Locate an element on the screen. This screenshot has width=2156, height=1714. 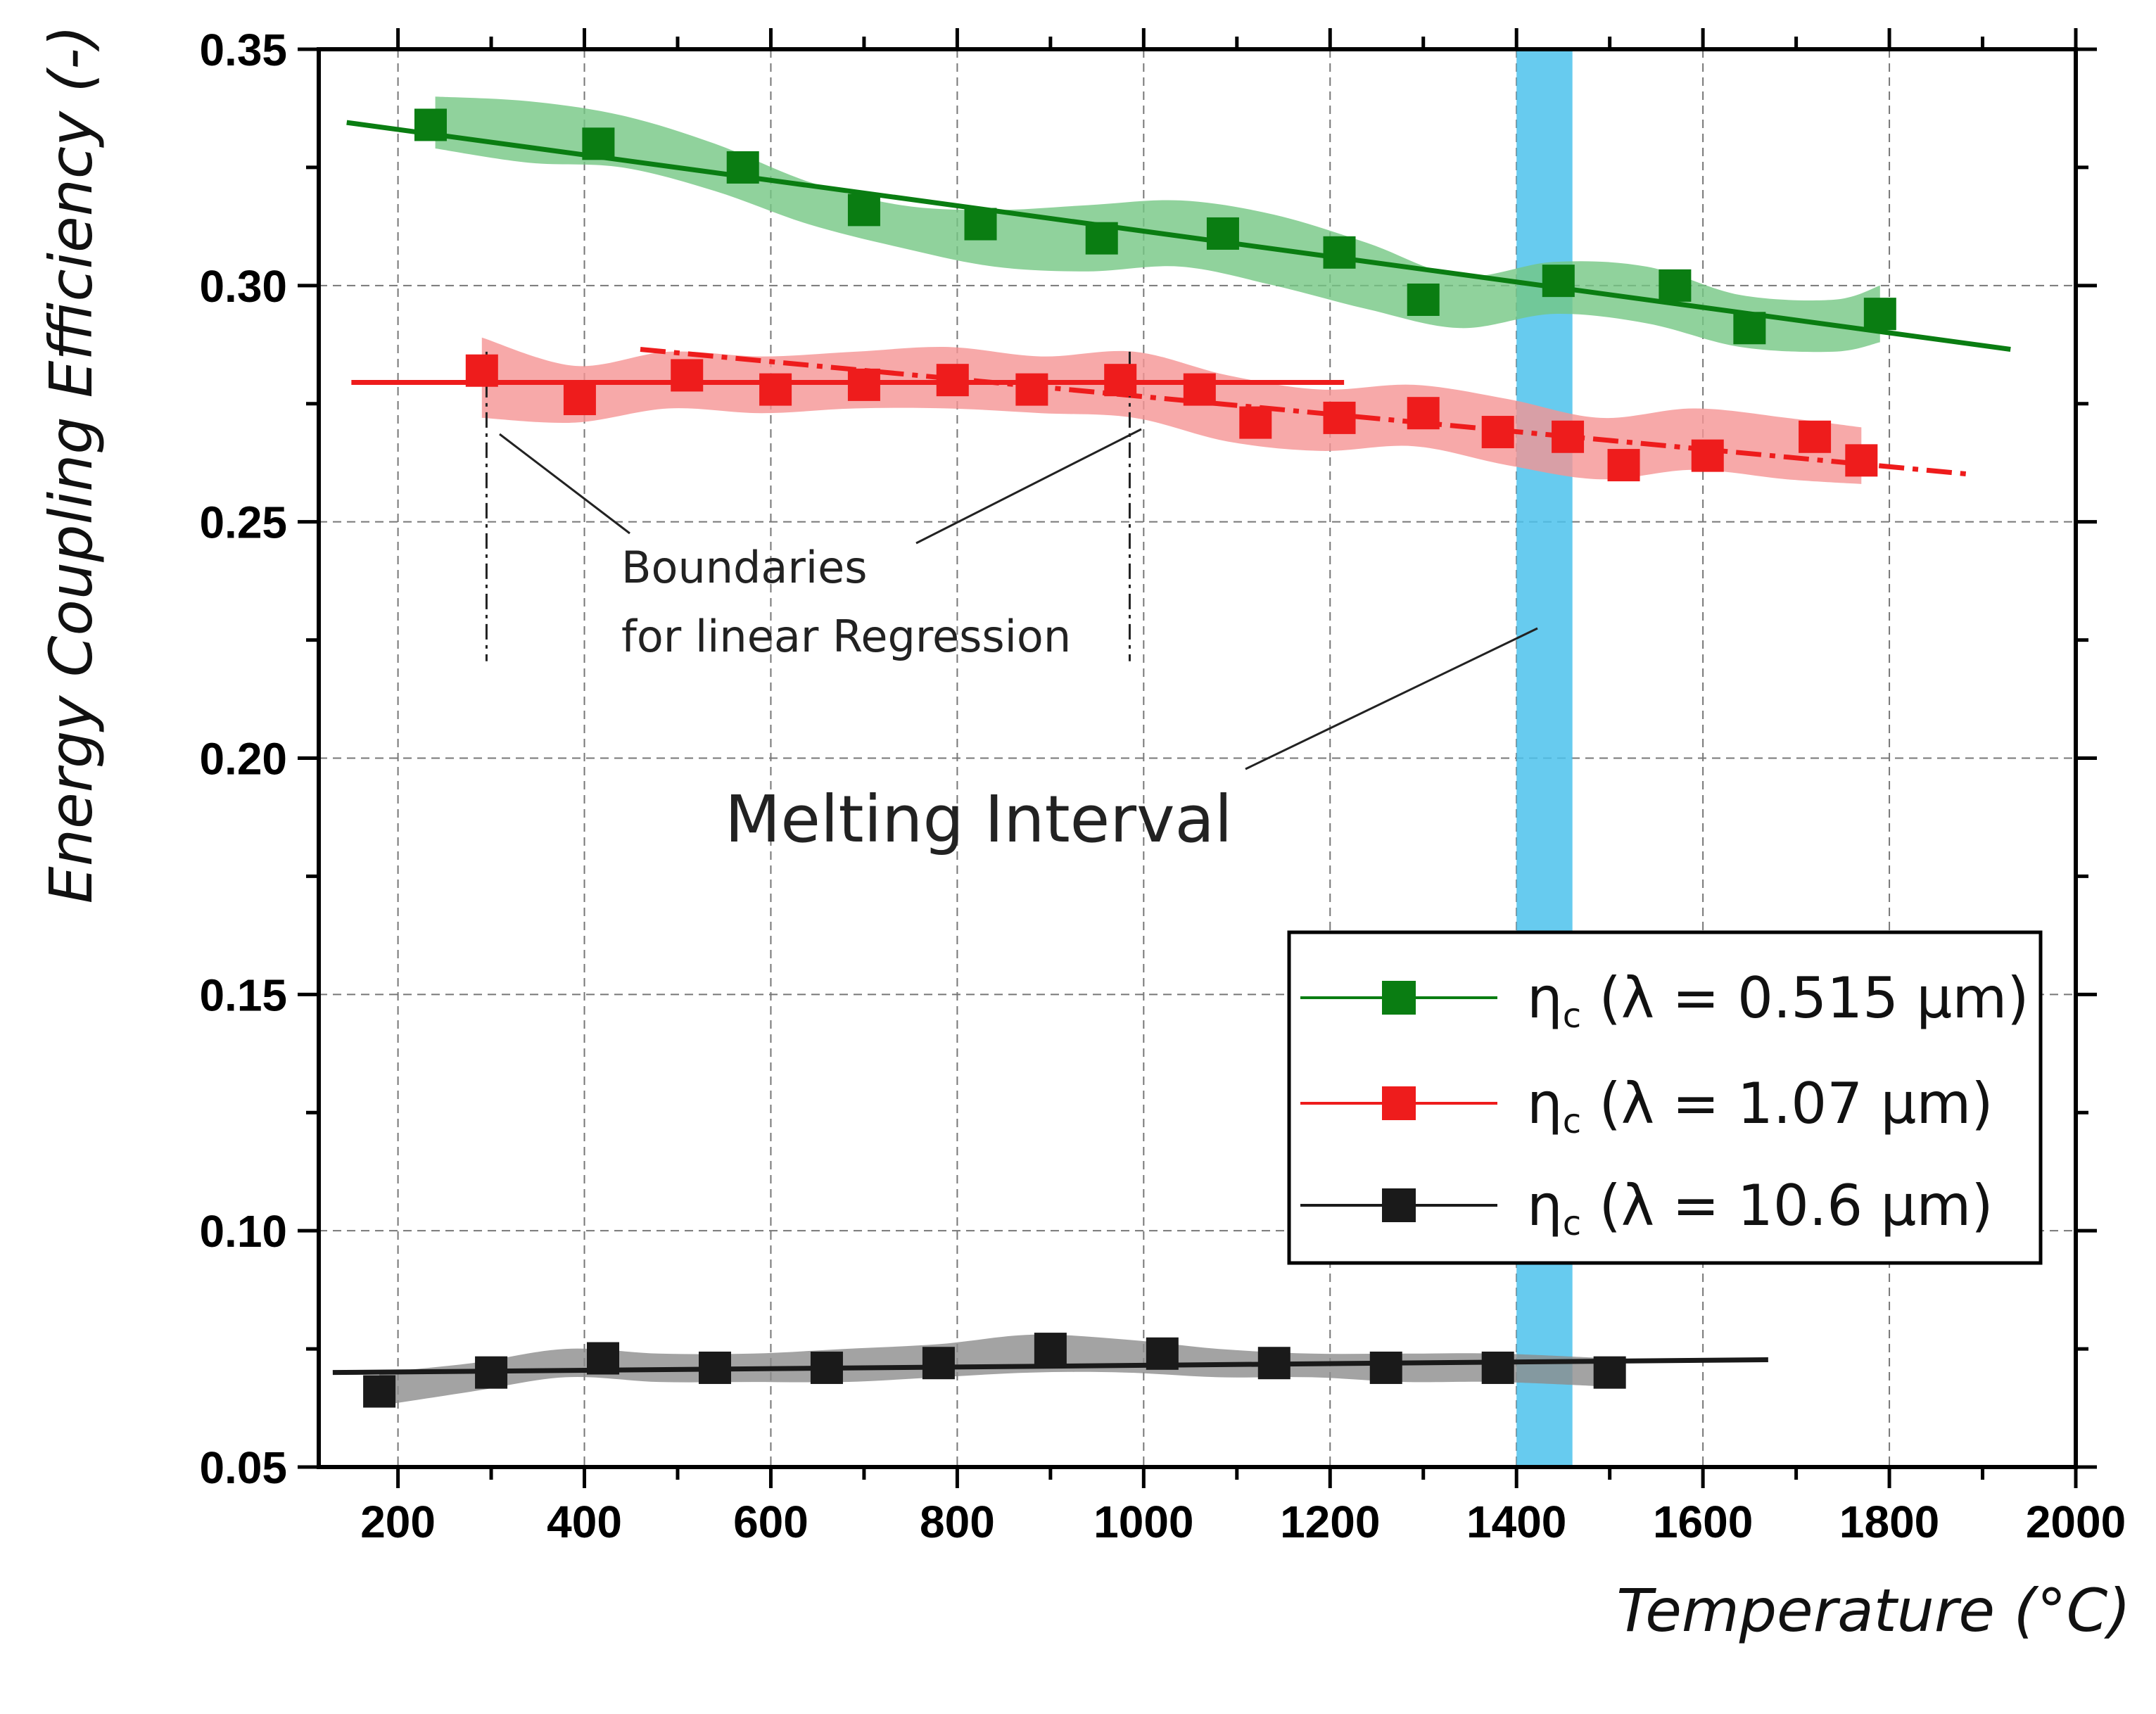
y-tick-label: 0.05 is located at coordinates (243, 1467).